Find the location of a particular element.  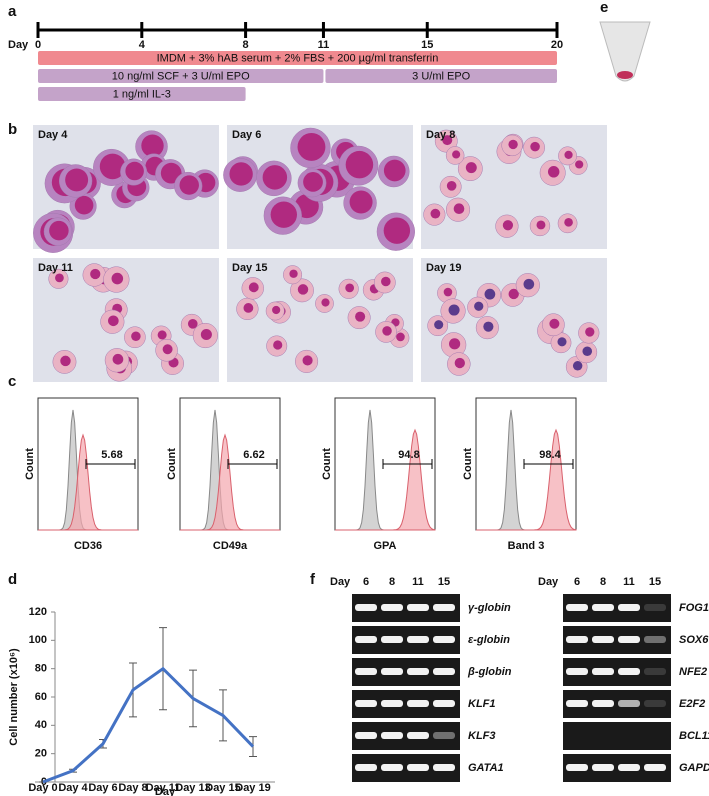

error-bar is located at coordinates (253, 746).